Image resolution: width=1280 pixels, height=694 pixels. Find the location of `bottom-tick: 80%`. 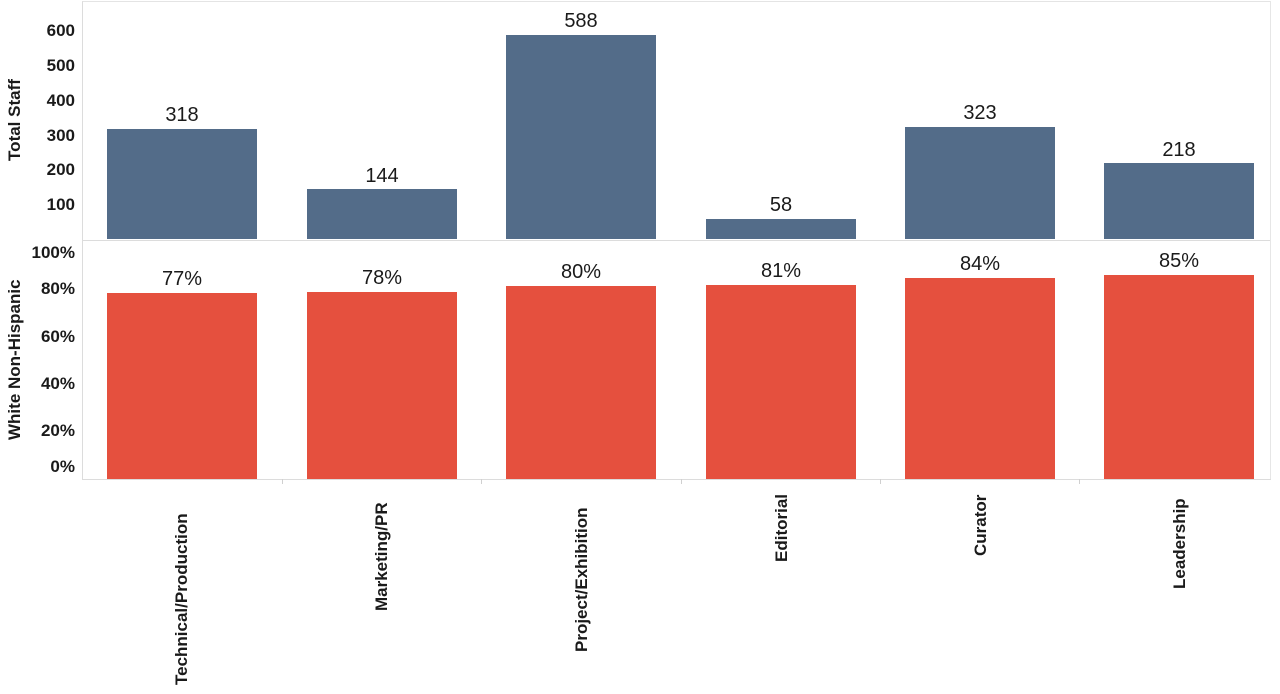

bottom-tick: 80% is located at coordinates (57, 288).